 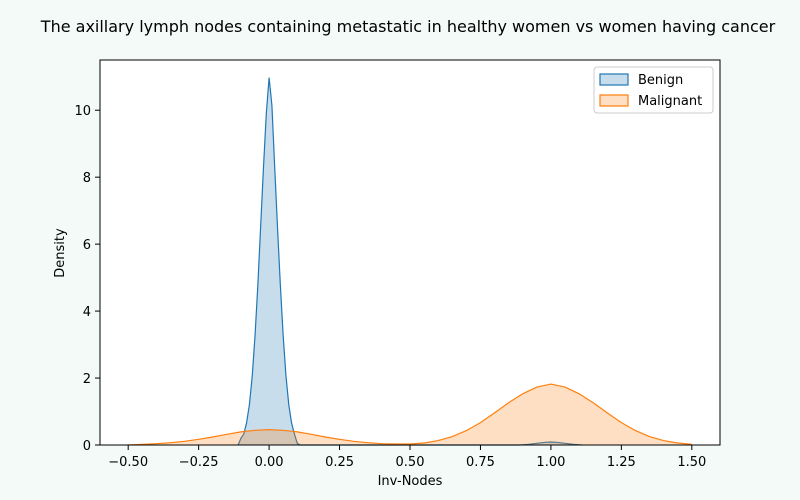 I want to click on x-tick-label: −0.25, so click(x=199, y=462).